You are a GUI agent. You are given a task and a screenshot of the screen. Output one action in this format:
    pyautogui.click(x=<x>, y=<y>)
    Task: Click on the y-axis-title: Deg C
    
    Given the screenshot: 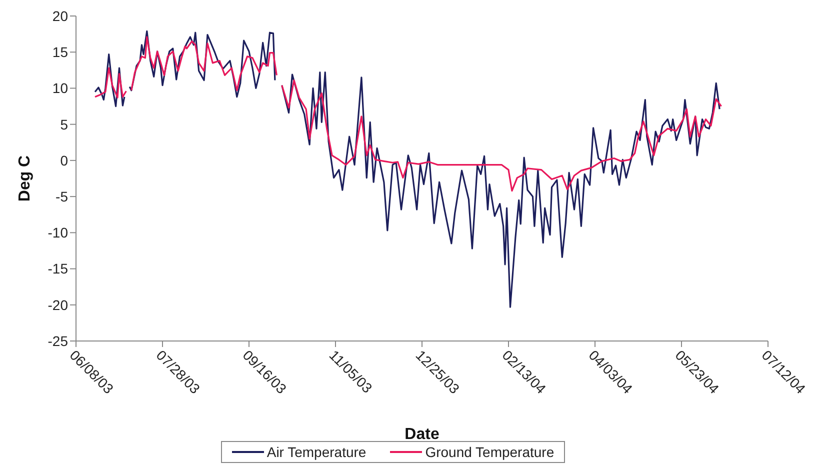 What is the action you would take?
    pyautogui.click(x=25, y=178)
    